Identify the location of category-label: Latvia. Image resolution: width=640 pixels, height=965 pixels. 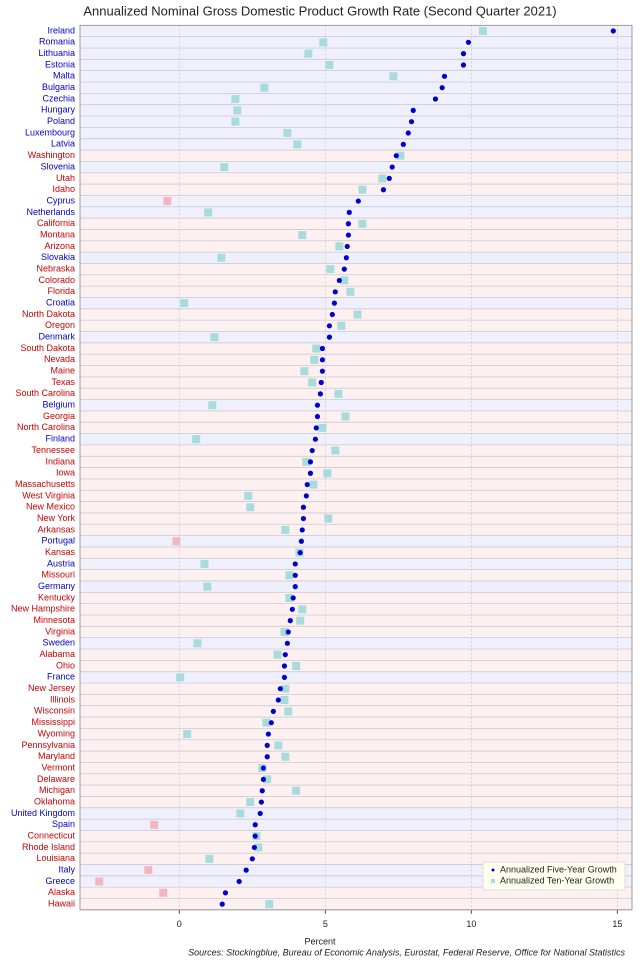
(63, 144).